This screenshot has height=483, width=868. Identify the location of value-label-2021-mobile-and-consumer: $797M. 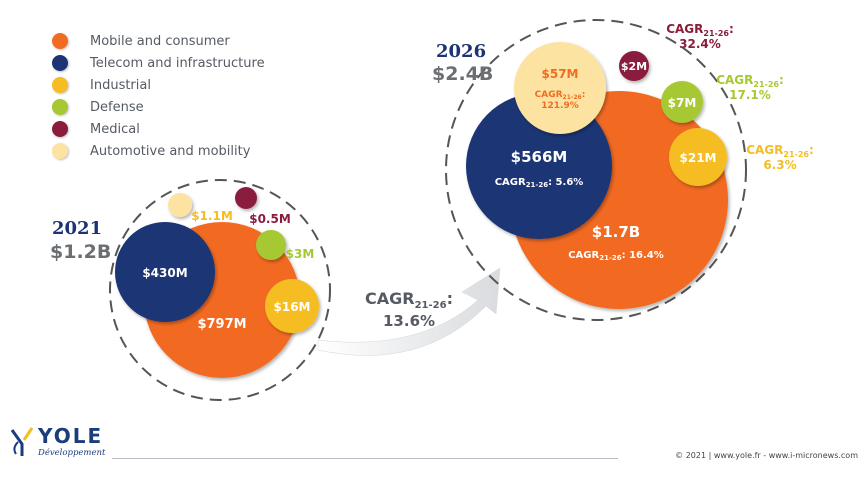
(221, 324).